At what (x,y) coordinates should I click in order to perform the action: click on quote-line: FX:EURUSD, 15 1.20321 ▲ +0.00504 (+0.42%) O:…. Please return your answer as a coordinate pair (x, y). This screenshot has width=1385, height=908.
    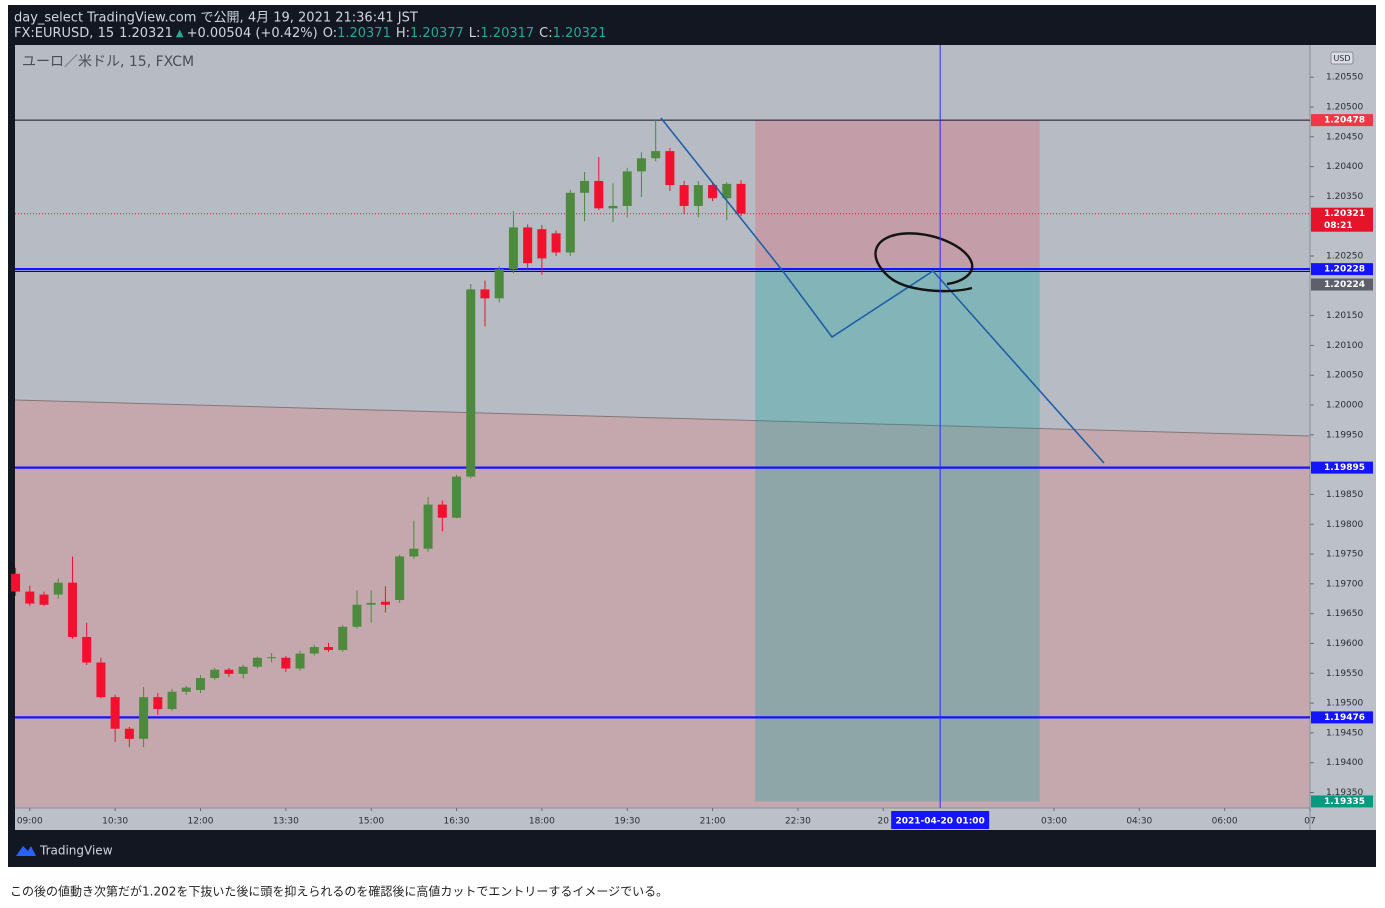
    Looking at the image, I should click on (310, 33).